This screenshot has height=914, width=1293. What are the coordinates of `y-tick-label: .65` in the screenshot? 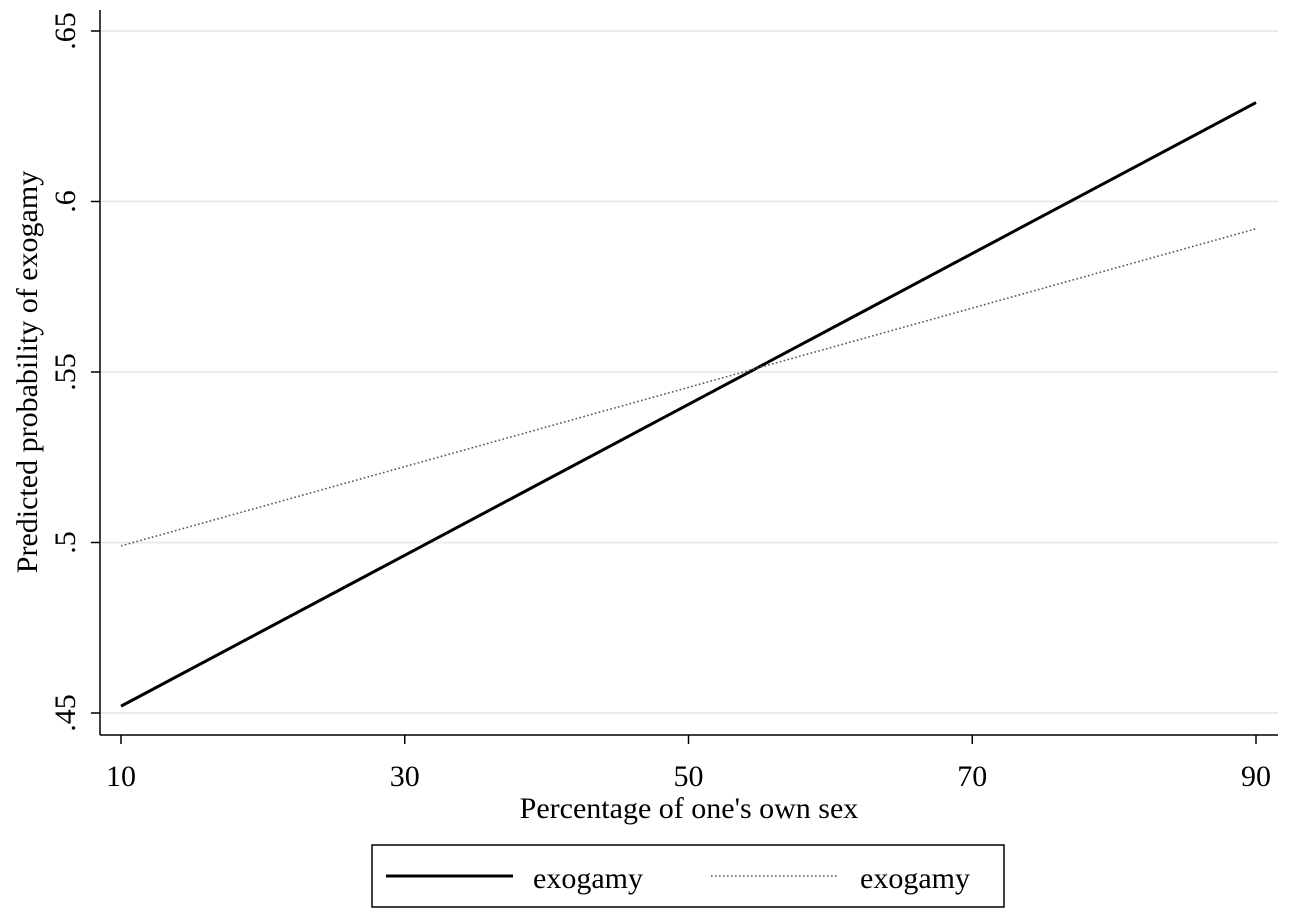 It's located at (65, 31).